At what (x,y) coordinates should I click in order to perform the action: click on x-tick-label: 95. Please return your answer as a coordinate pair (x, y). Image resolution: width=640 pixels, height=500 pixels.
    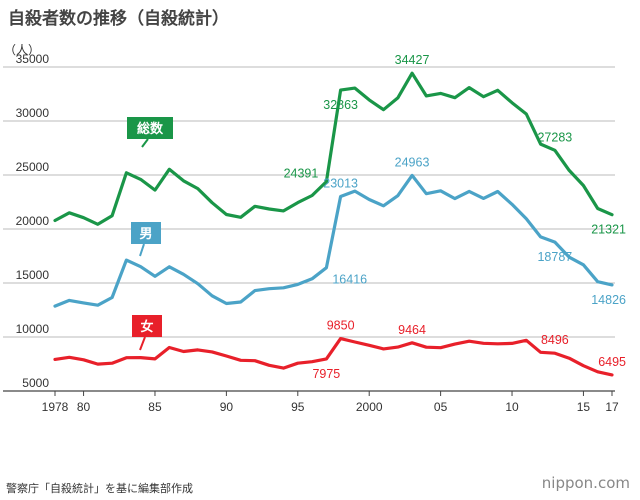
    Looking at the image, I should click on (298, 407).